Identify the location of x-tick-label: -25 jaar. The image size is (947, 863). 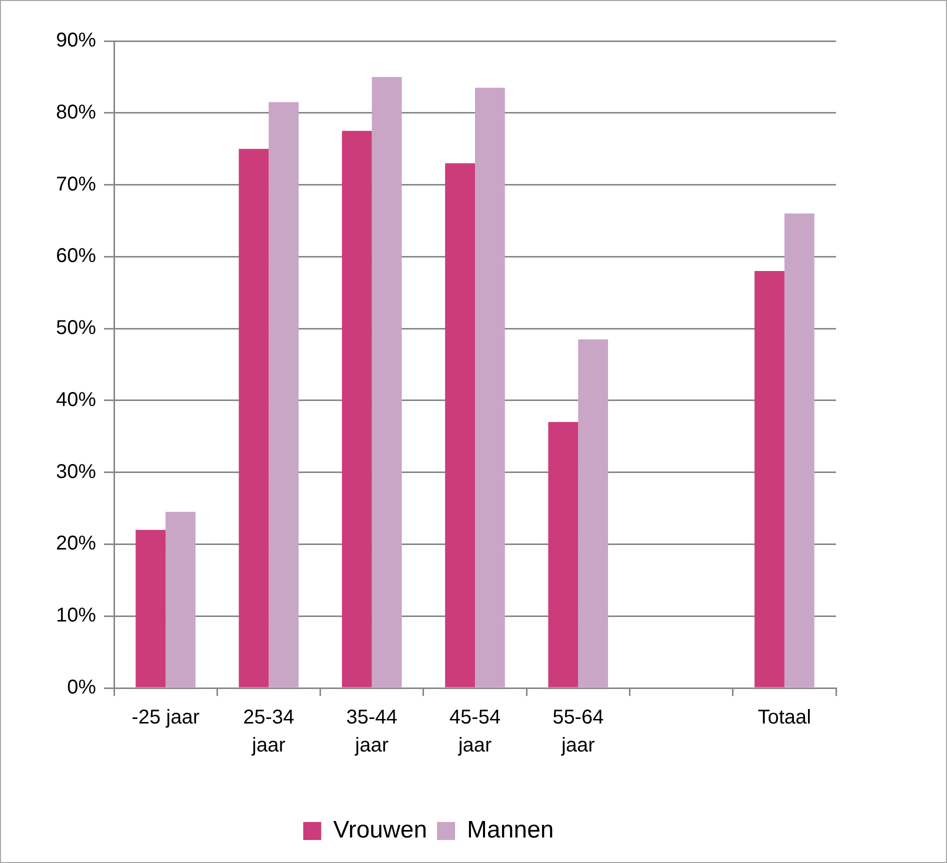
(166, 717).